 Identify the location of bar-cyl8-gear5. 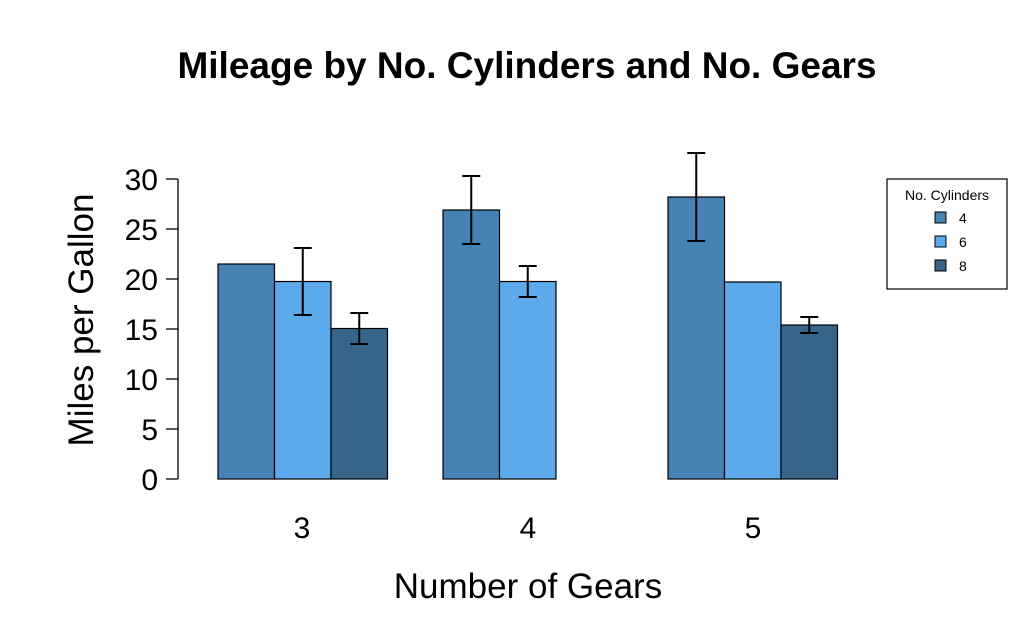
(809, 402).